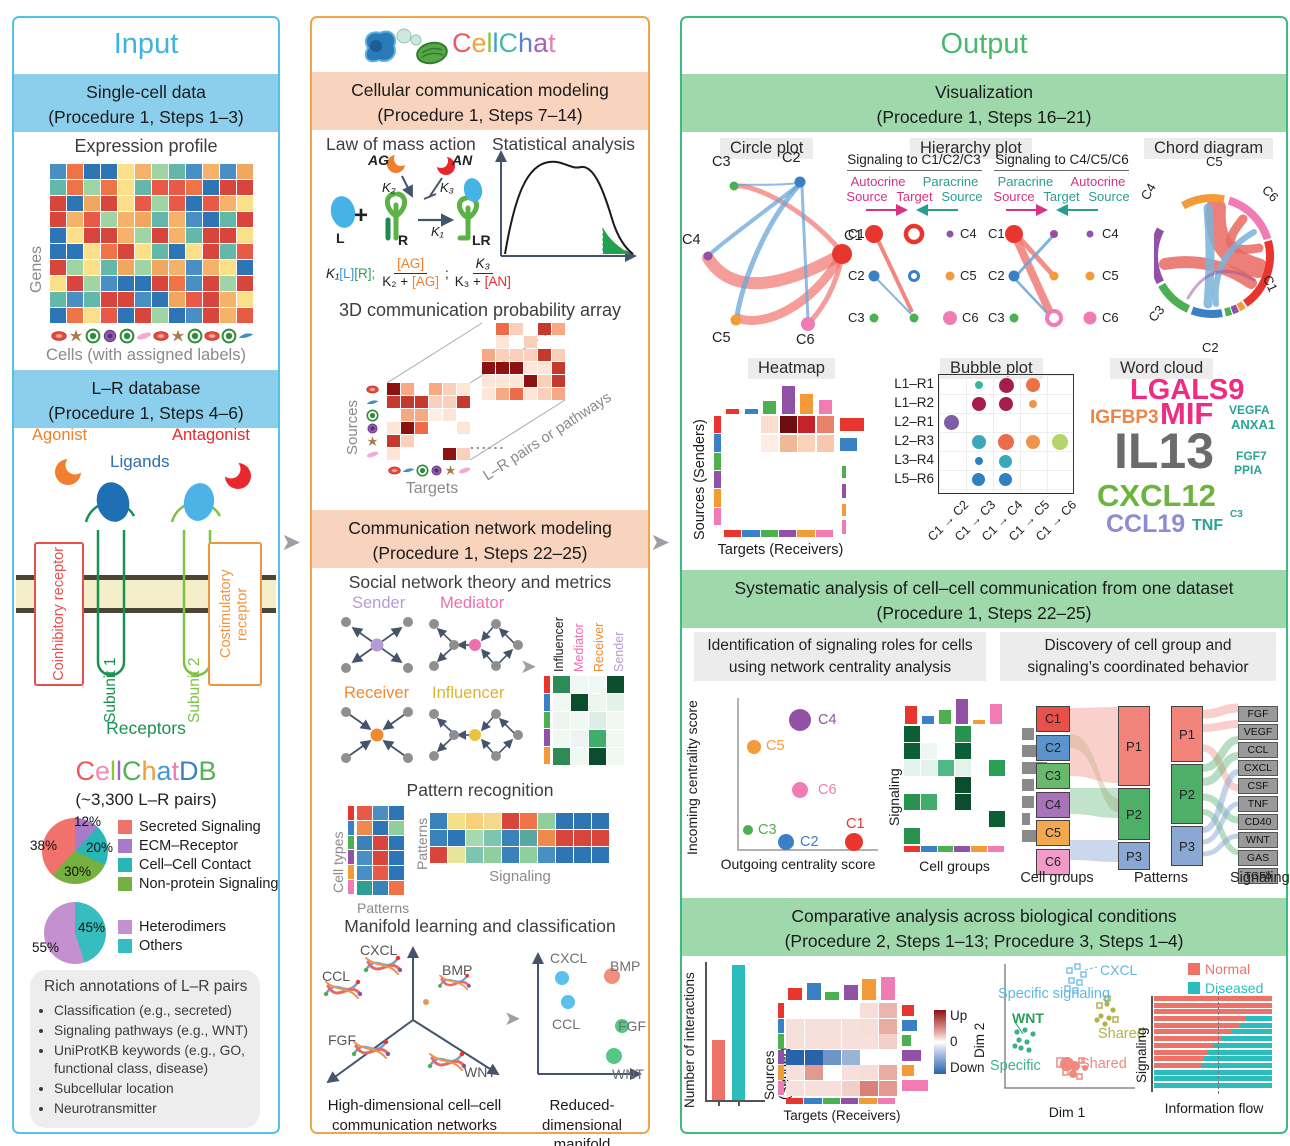  Describe the element at coordinates (582, 1121) in the screenshot. I see `rd-caption: Reduced-dimensional manifold` at that location.